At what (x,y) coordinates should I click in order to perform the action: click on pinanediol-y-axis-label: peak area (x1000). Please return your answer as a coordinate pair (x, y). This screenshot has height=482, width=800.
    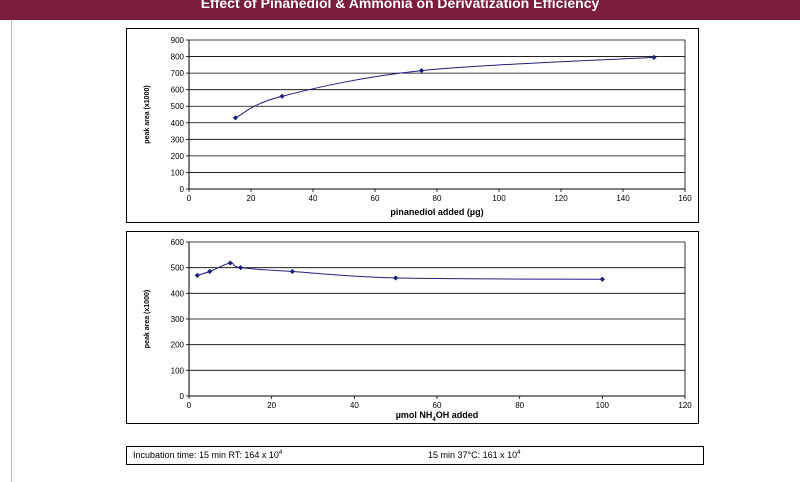
    Looking at the image, I should click on (147, 114).